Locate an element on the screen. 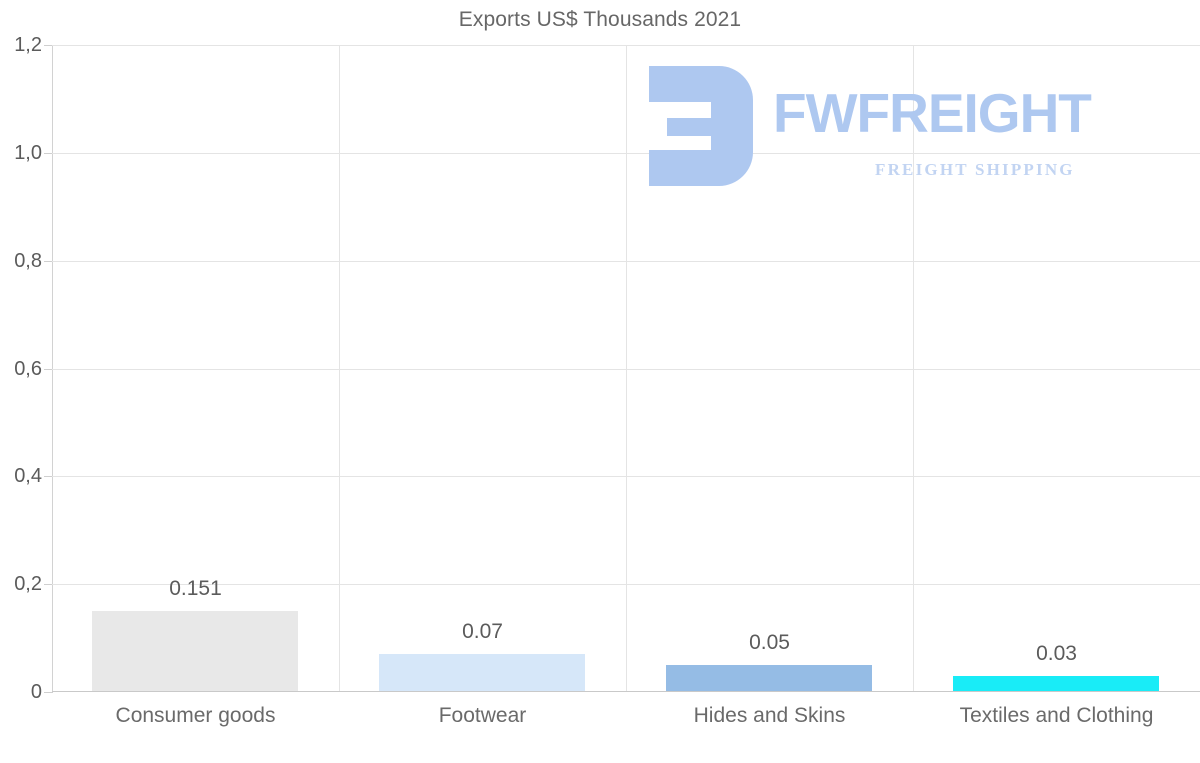 This screenshot has width=1200, height=763. x-axis-category-label: Hides and Skins is located at coordinates (769, 715).